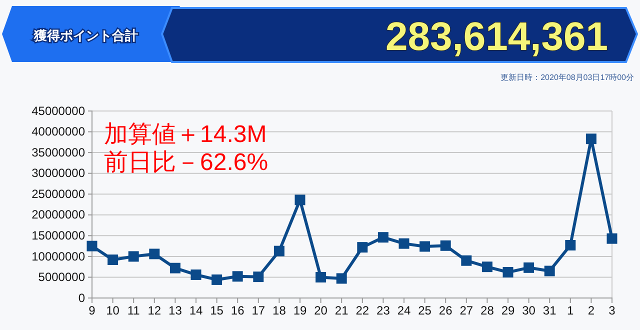 Image resolution: width=640 pixels, height=330 pixels. Describe the element at coordinates (82, 297) in the screenshot. I see `y-tick-label: 0` at that location.